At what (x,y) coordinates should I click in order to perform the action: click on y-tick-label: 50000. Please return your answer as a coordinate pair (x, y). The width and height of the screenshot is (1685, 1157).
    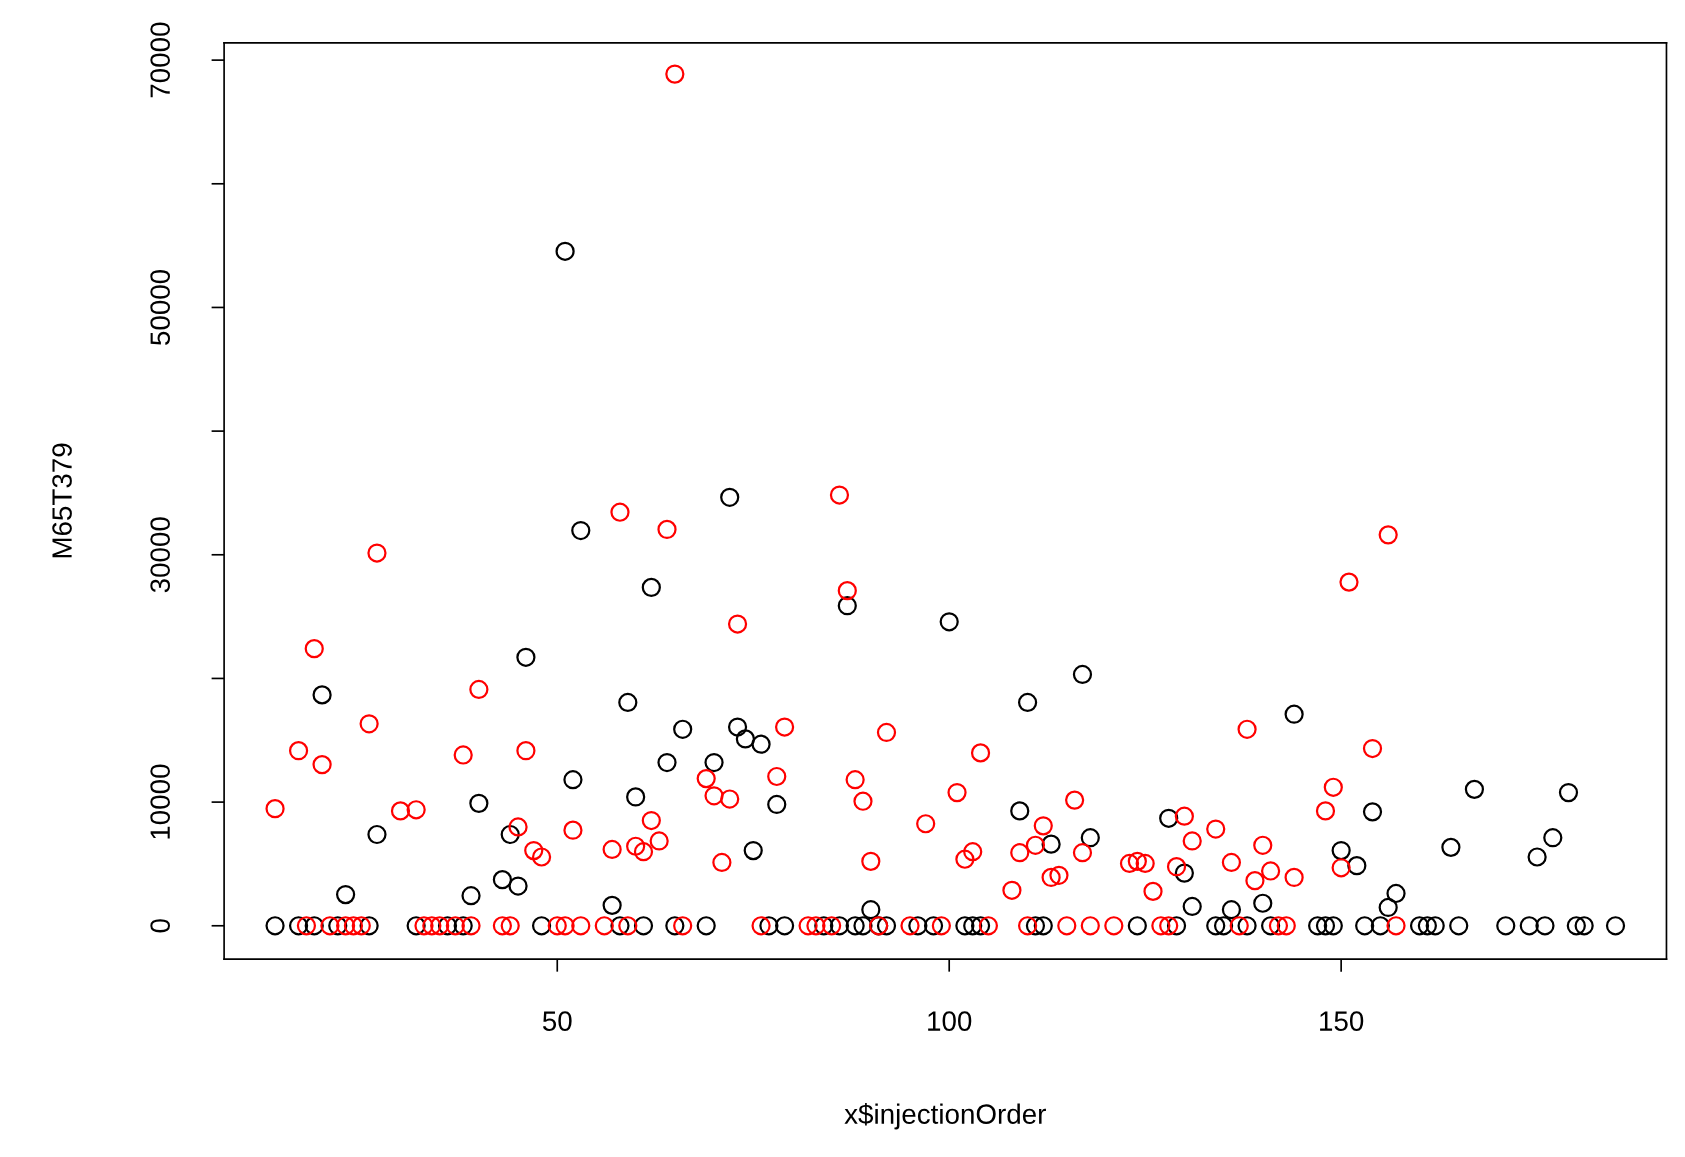
    Looking at the image, I should click on (160, 307).